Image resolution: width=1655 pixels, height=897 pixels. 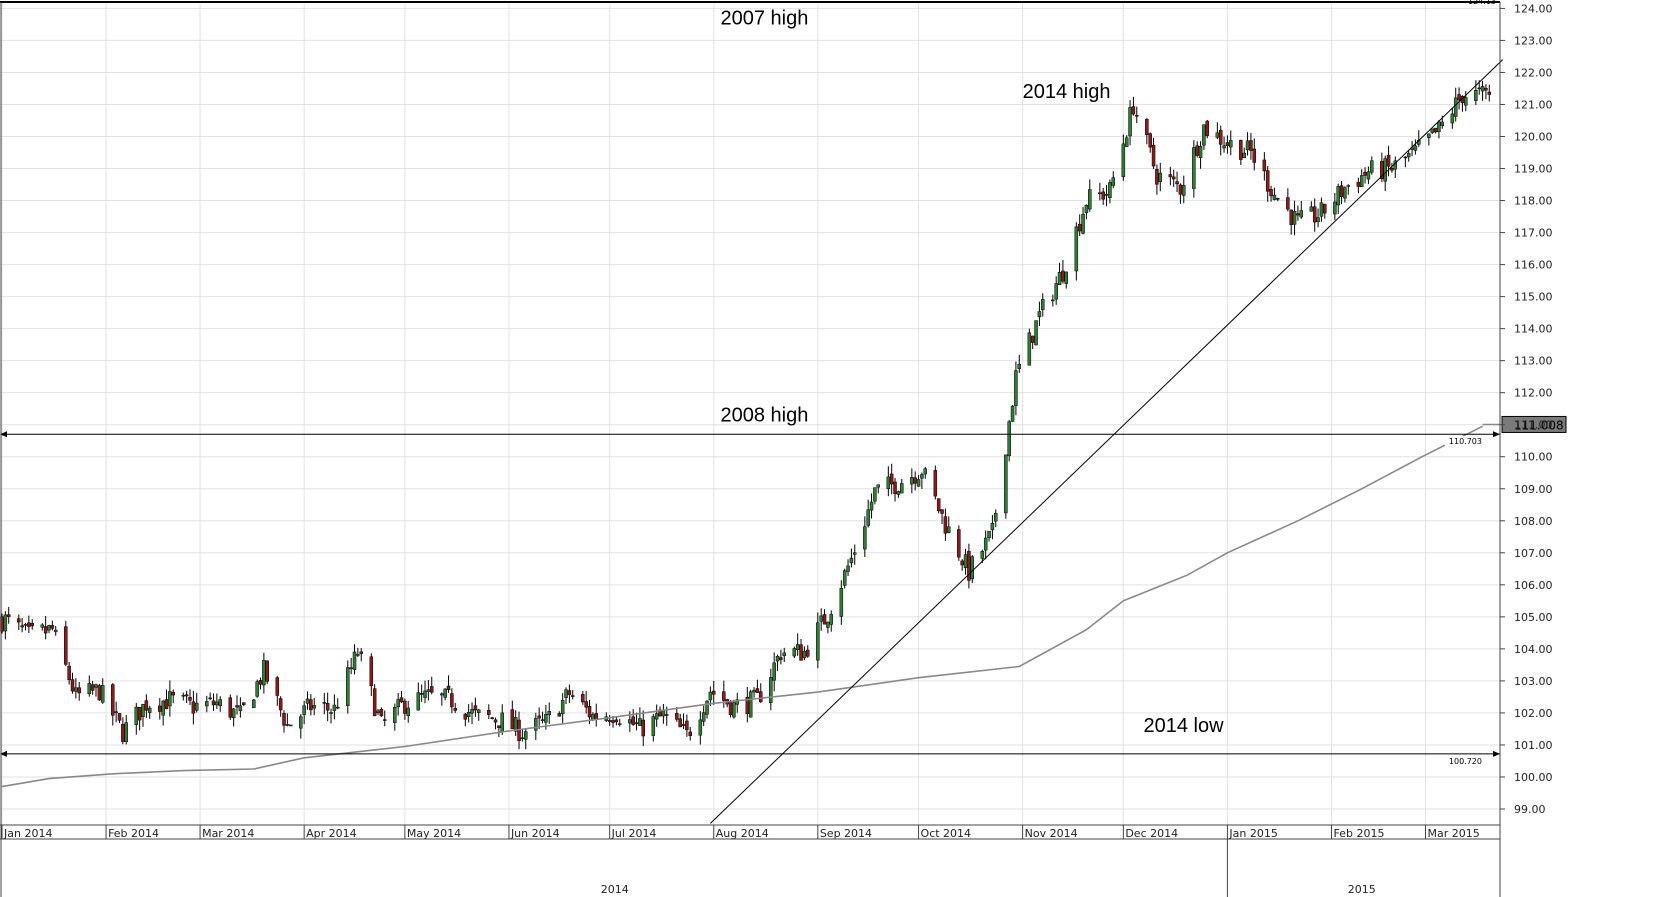 I want to click on y-tick-label: 116.00, so click(x=1533, y=265).